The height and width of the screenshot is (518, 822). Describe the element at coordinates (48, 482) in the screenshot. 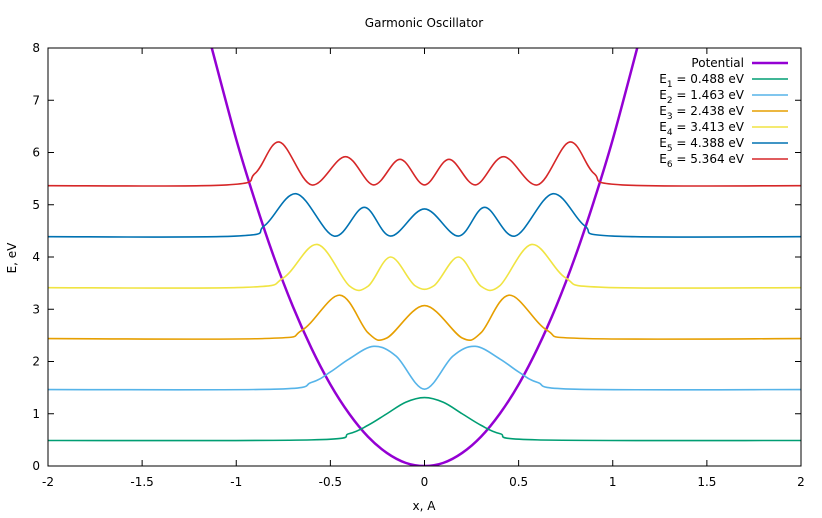

I see `x-tick-label: -2` at that location.